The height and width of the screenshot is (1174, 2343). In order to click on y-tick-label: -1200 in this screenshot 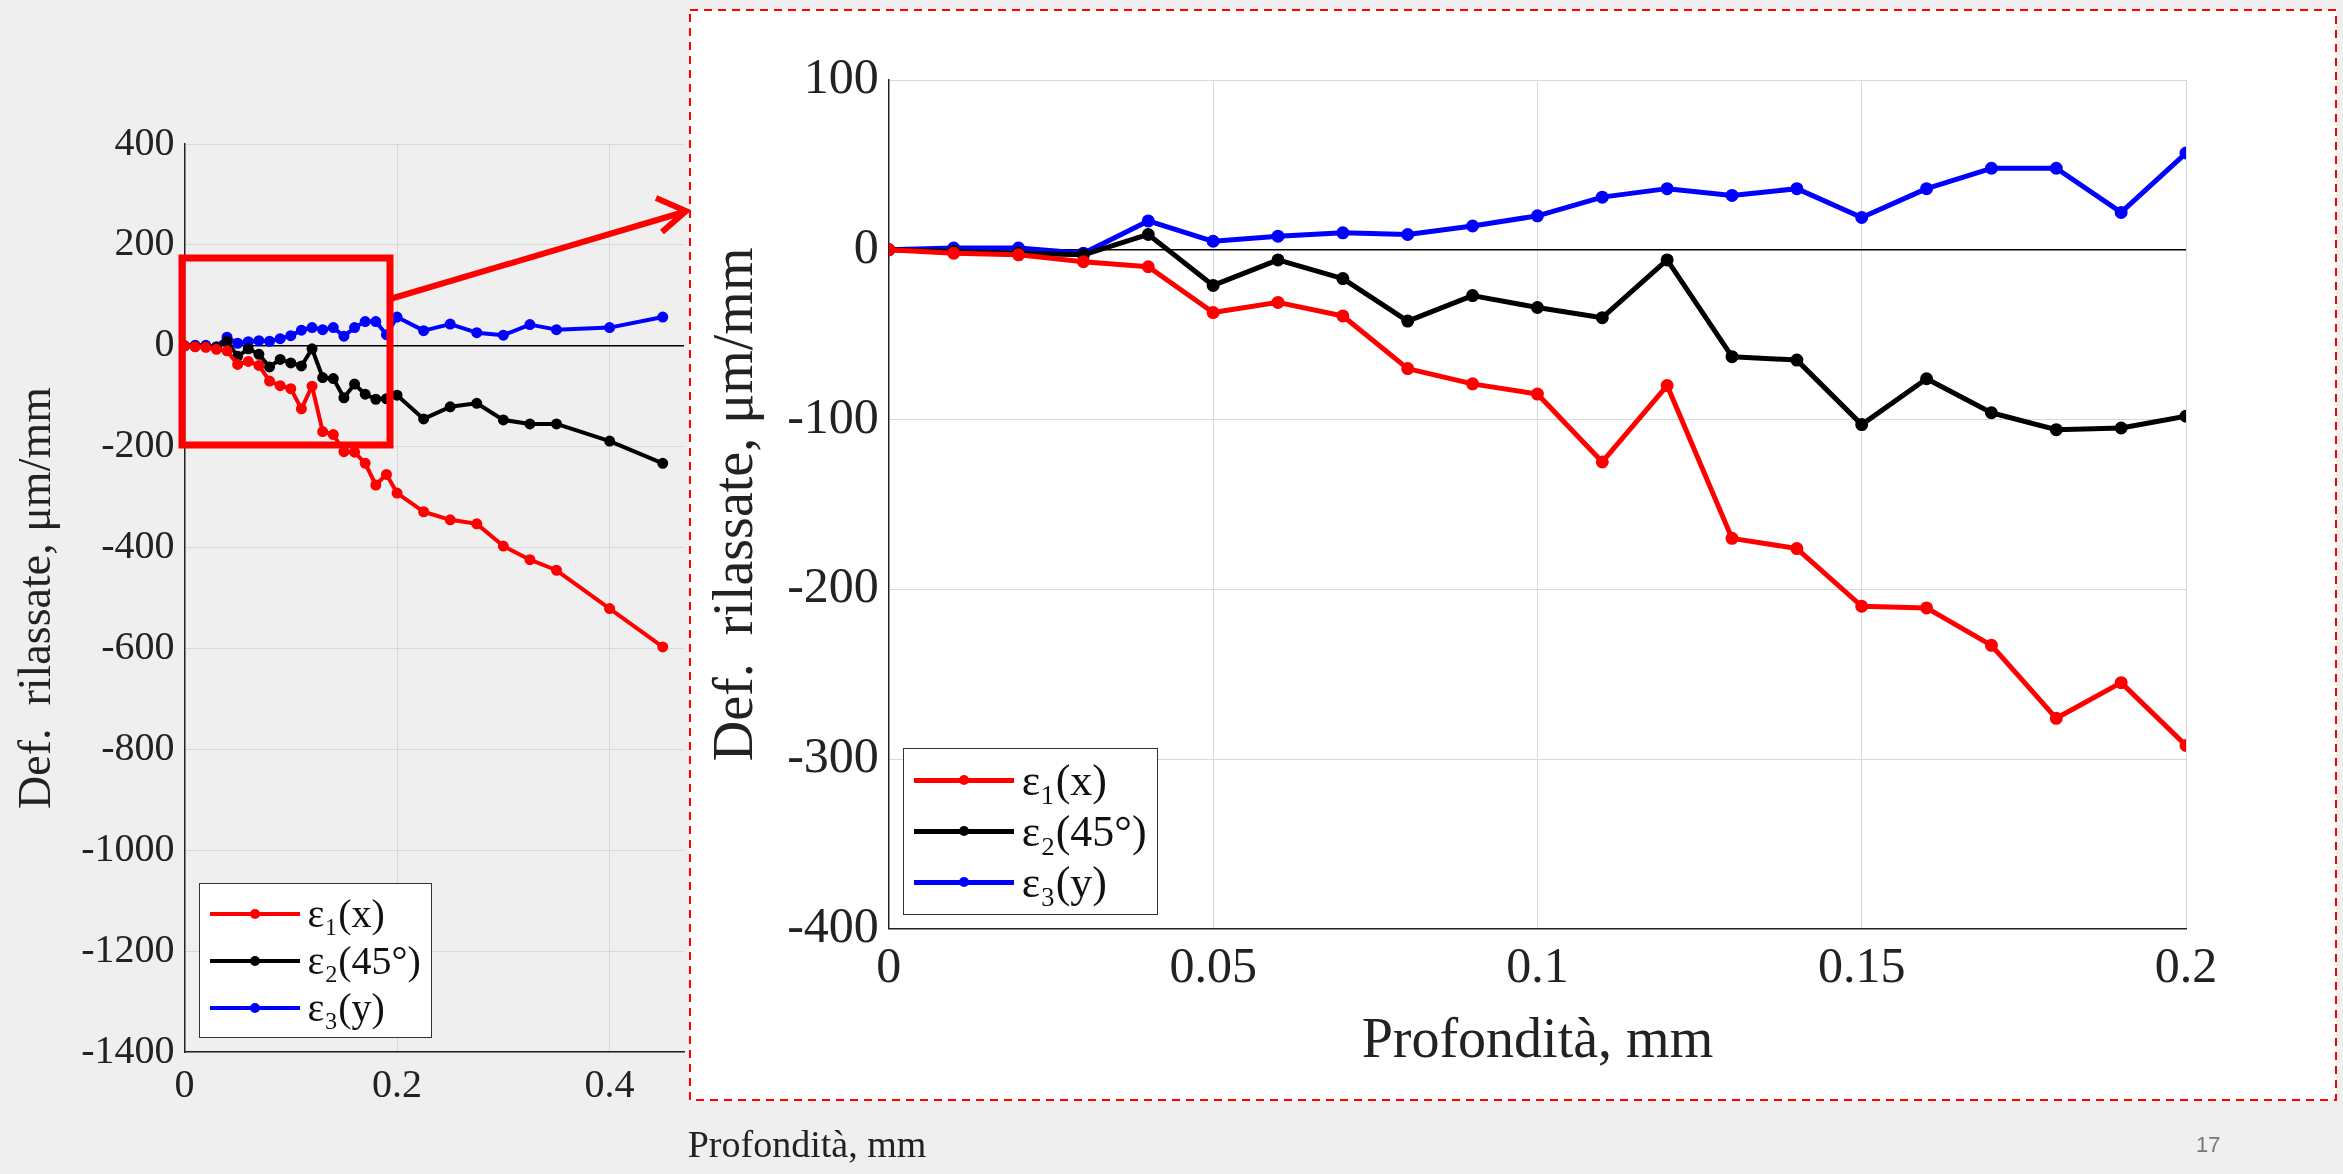, I will do `click(128, 948)`.